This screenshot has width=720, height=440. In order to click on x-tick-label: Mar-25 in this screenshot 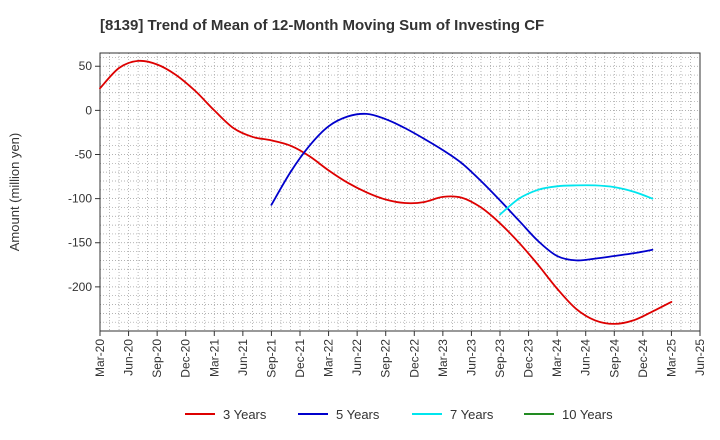, I will do `click(671, 358)`.